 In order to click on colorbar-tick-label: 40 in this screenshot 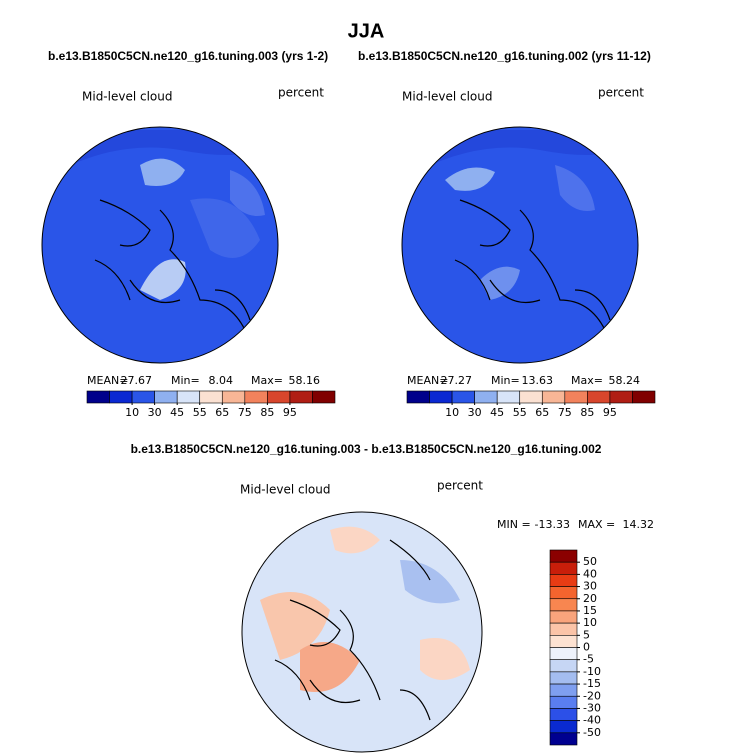, I will do `click(590, 573)`.